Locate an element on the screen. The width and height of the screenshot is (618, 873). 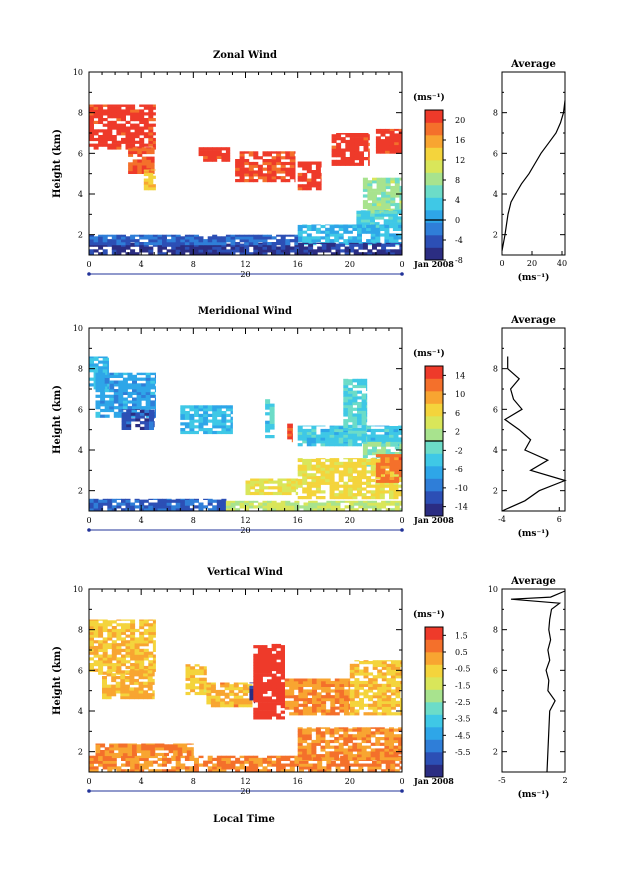
average-frame is located at coordinates (533, 680).